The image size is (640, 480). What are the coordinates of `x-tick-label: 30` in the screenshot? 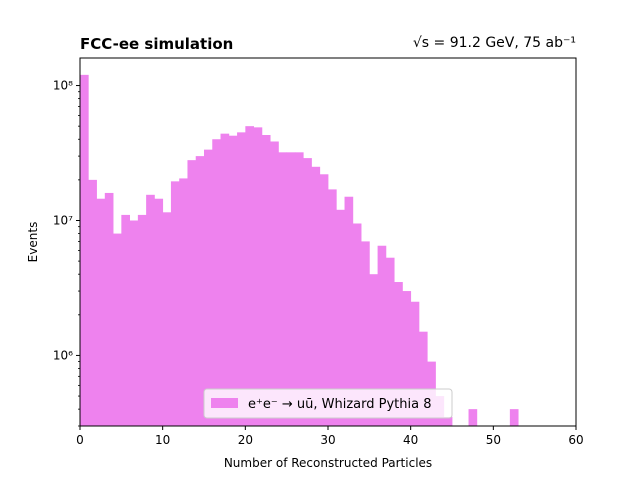 It's located at (327, 440).